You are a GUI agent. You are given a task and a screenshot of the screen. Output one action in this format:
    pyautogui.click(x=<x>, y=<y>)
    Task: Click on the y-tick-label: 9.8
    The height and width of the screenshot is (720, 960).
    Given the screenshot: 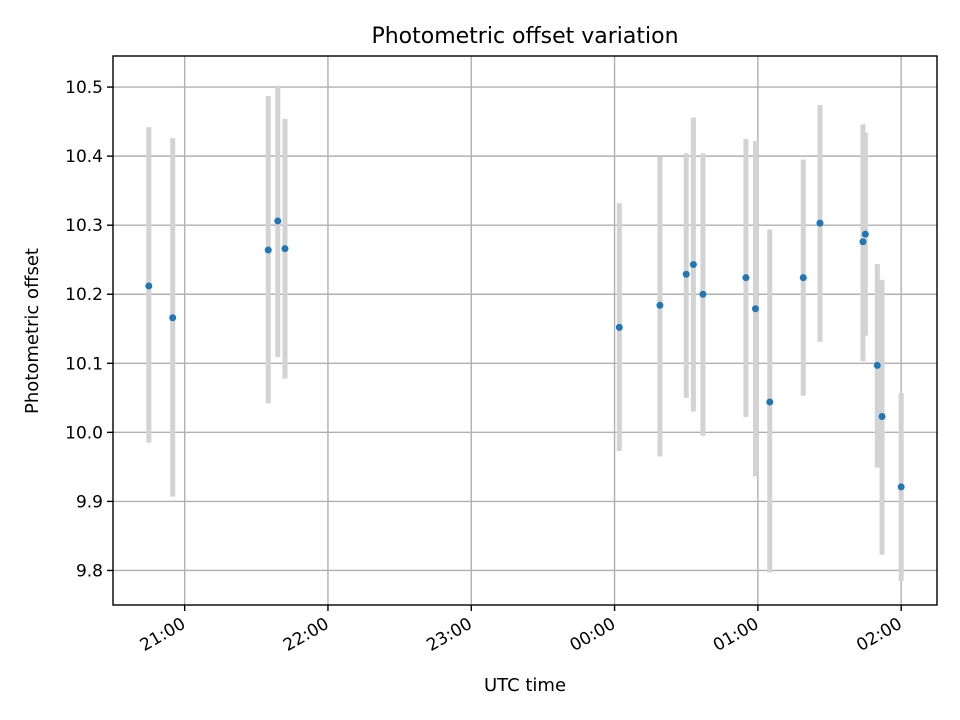 What is the action you would take?
    pyautogui.click(x=89, y=571)
    